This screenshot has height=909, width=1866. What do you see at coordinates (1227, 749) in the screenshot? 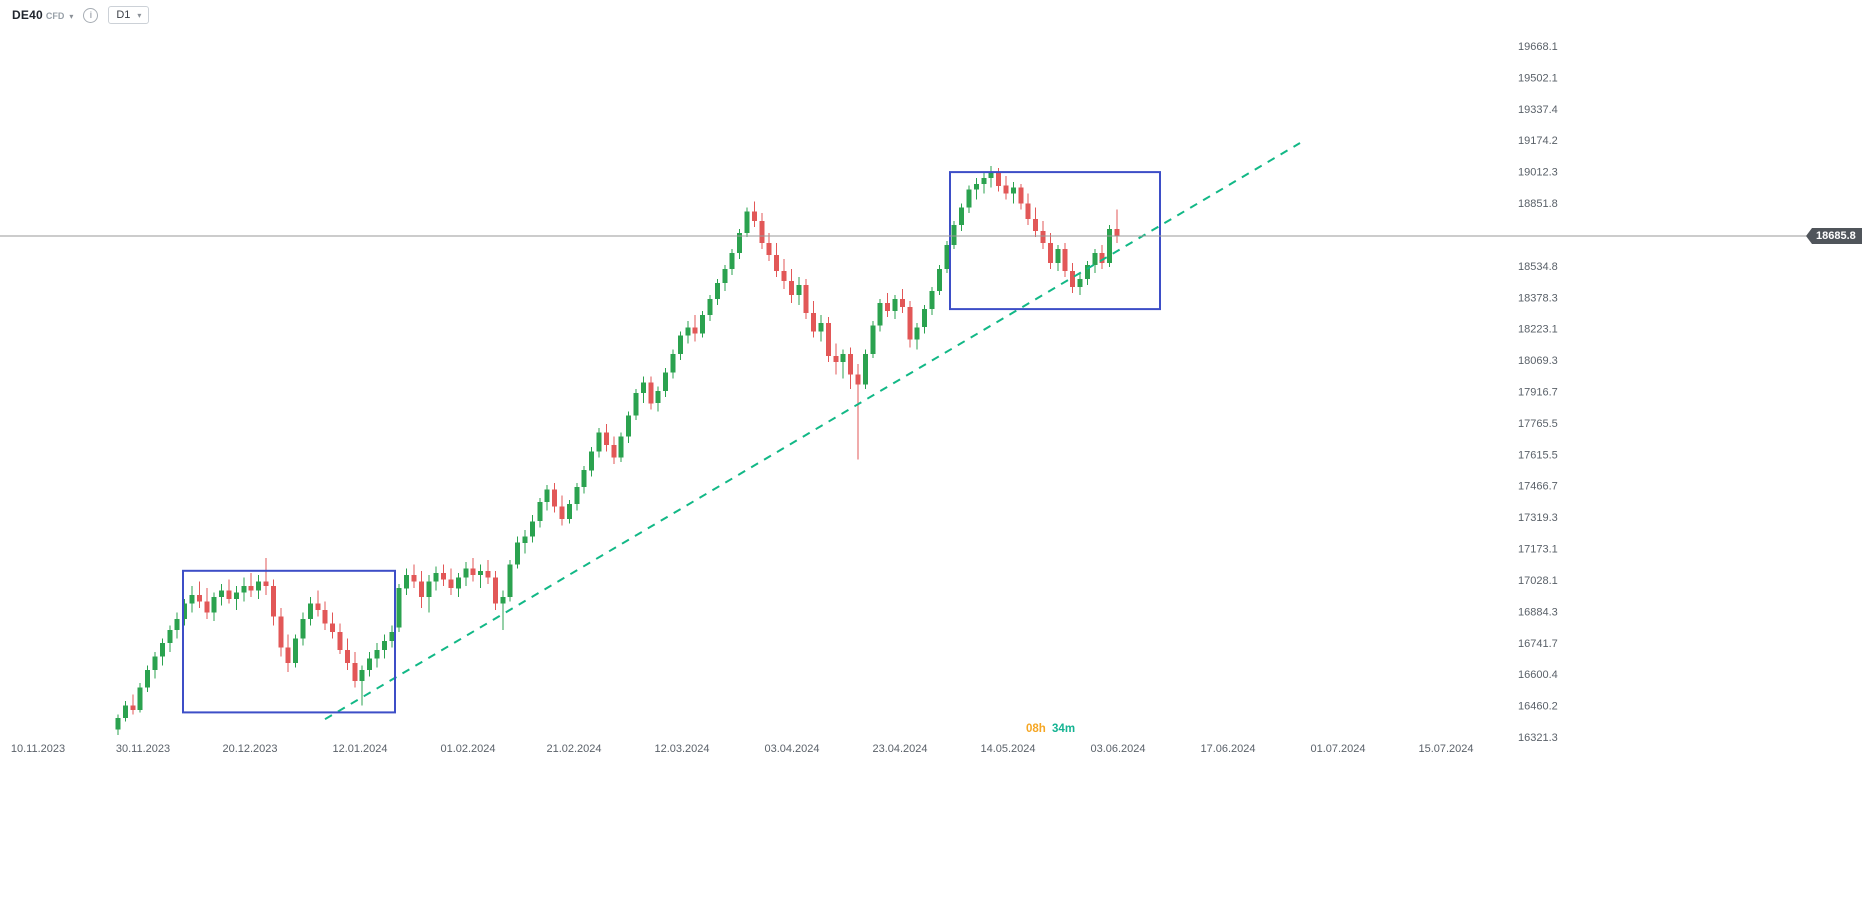
I see `x-axis-label: 17.06.2024` at bounding box center [1227, 749].